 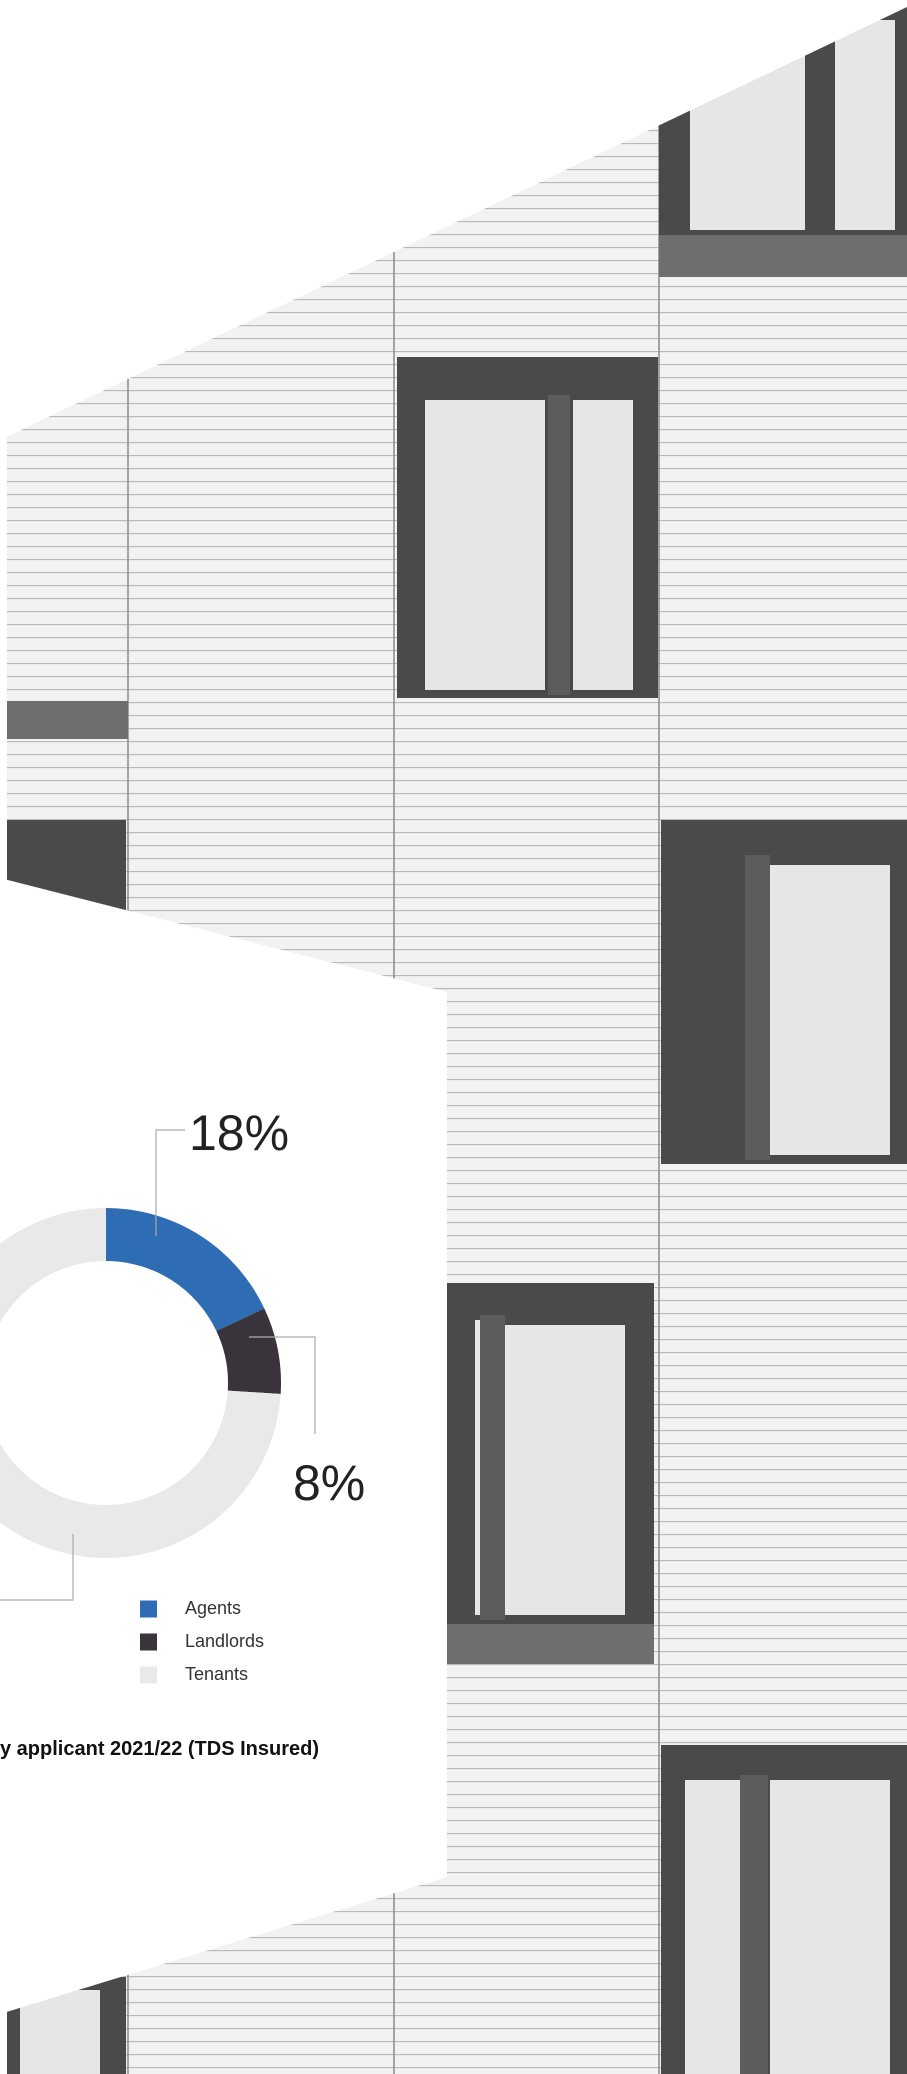 What do you see at coordinates (159, 1749) in the screenshot?
I see `chart-title: y applicant 2021/22 (TDS Insured)` at bounding box center [159, 1749].